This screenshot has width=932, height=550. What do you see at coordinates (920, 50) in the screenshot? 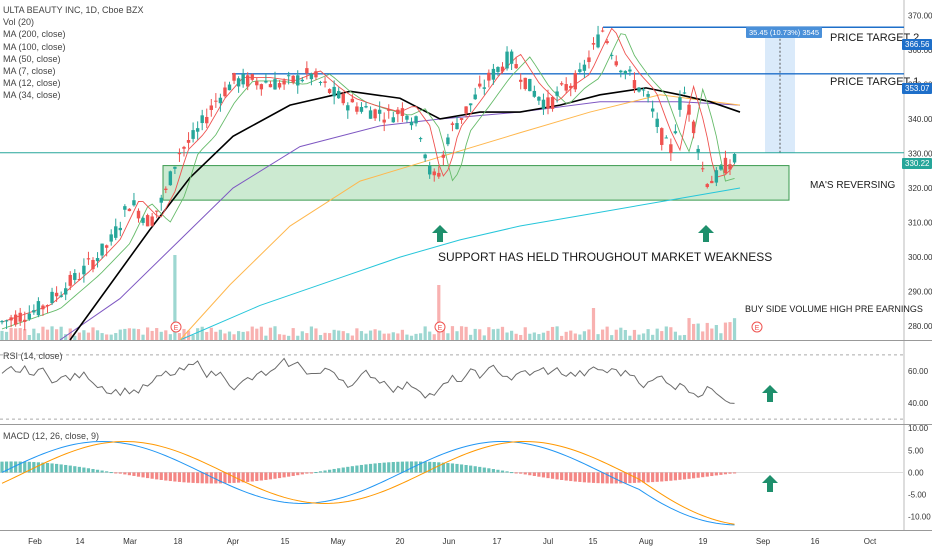
I see `price-axis-tick: 360.00` at bounding box center [920, 50].